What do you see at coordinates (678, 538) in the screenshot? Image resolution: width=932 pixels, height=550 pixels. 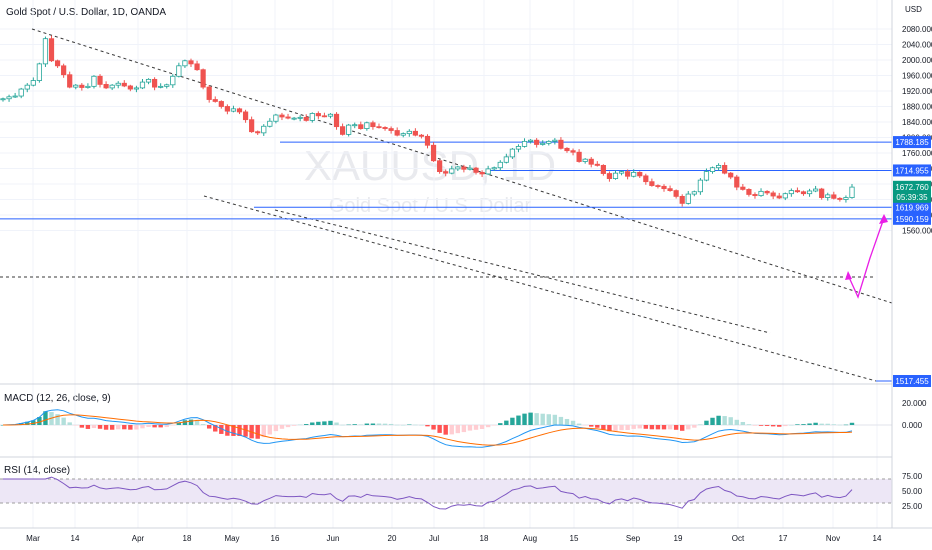 I see `time-axis-tick: 19` at bounding box center [678, 538].